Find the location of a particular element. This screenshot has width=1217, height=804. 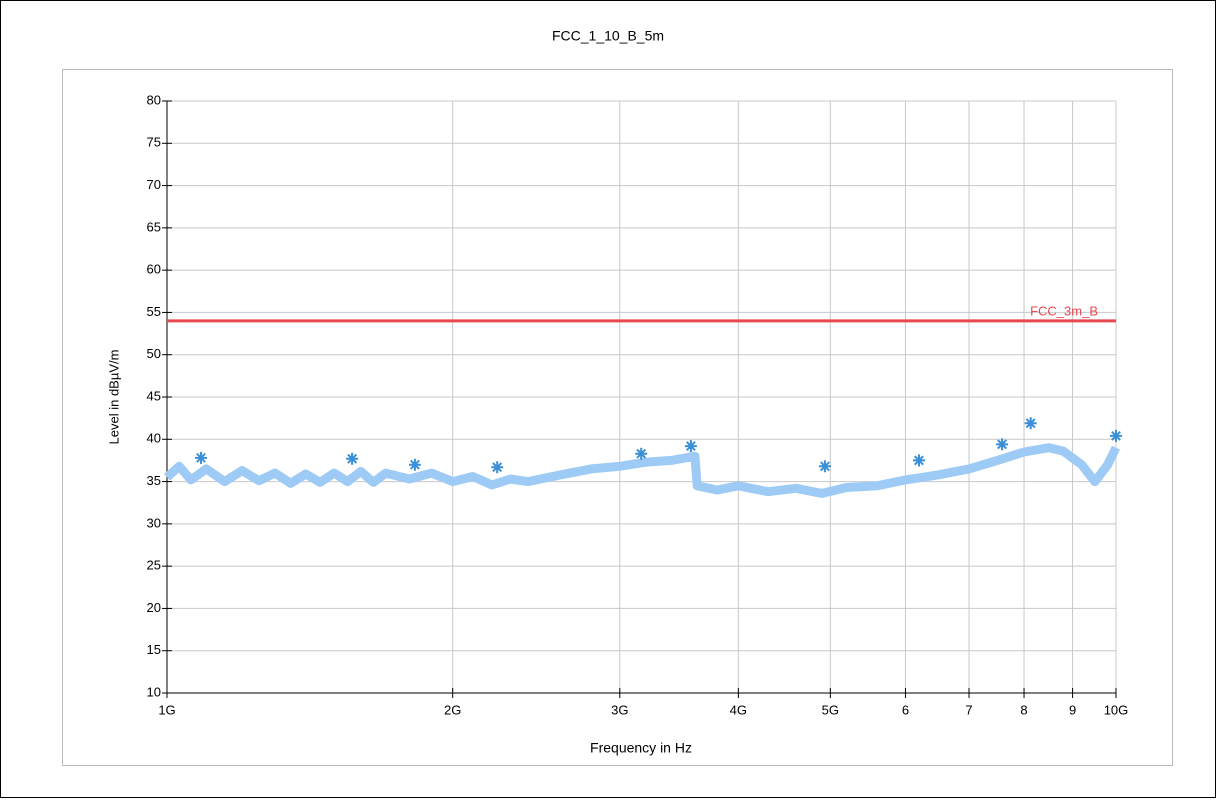

y-tick-label: 25 is located at coordinates (154, 565).